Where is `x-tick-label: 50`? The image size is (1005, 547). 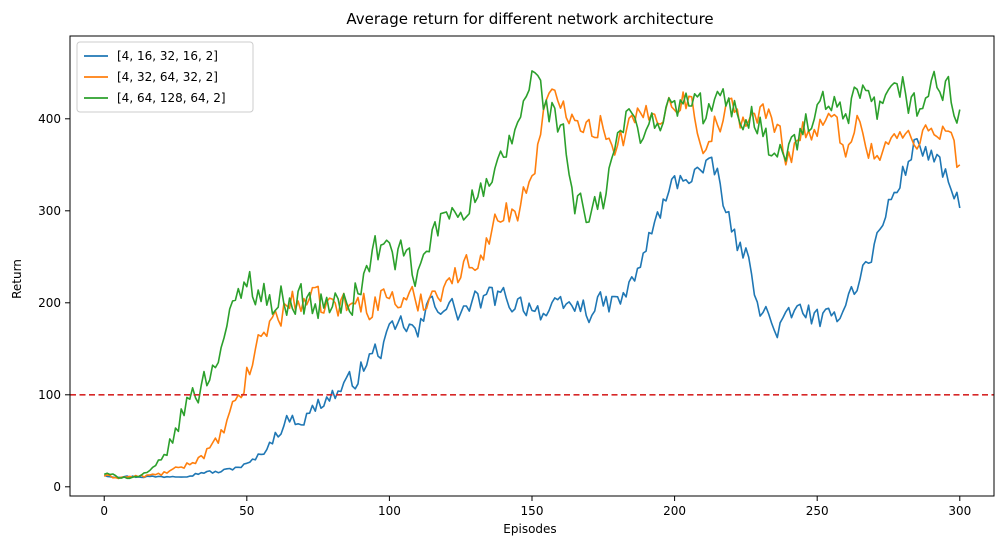 x-tick-label: 50 is located at coordinates (246, 511).